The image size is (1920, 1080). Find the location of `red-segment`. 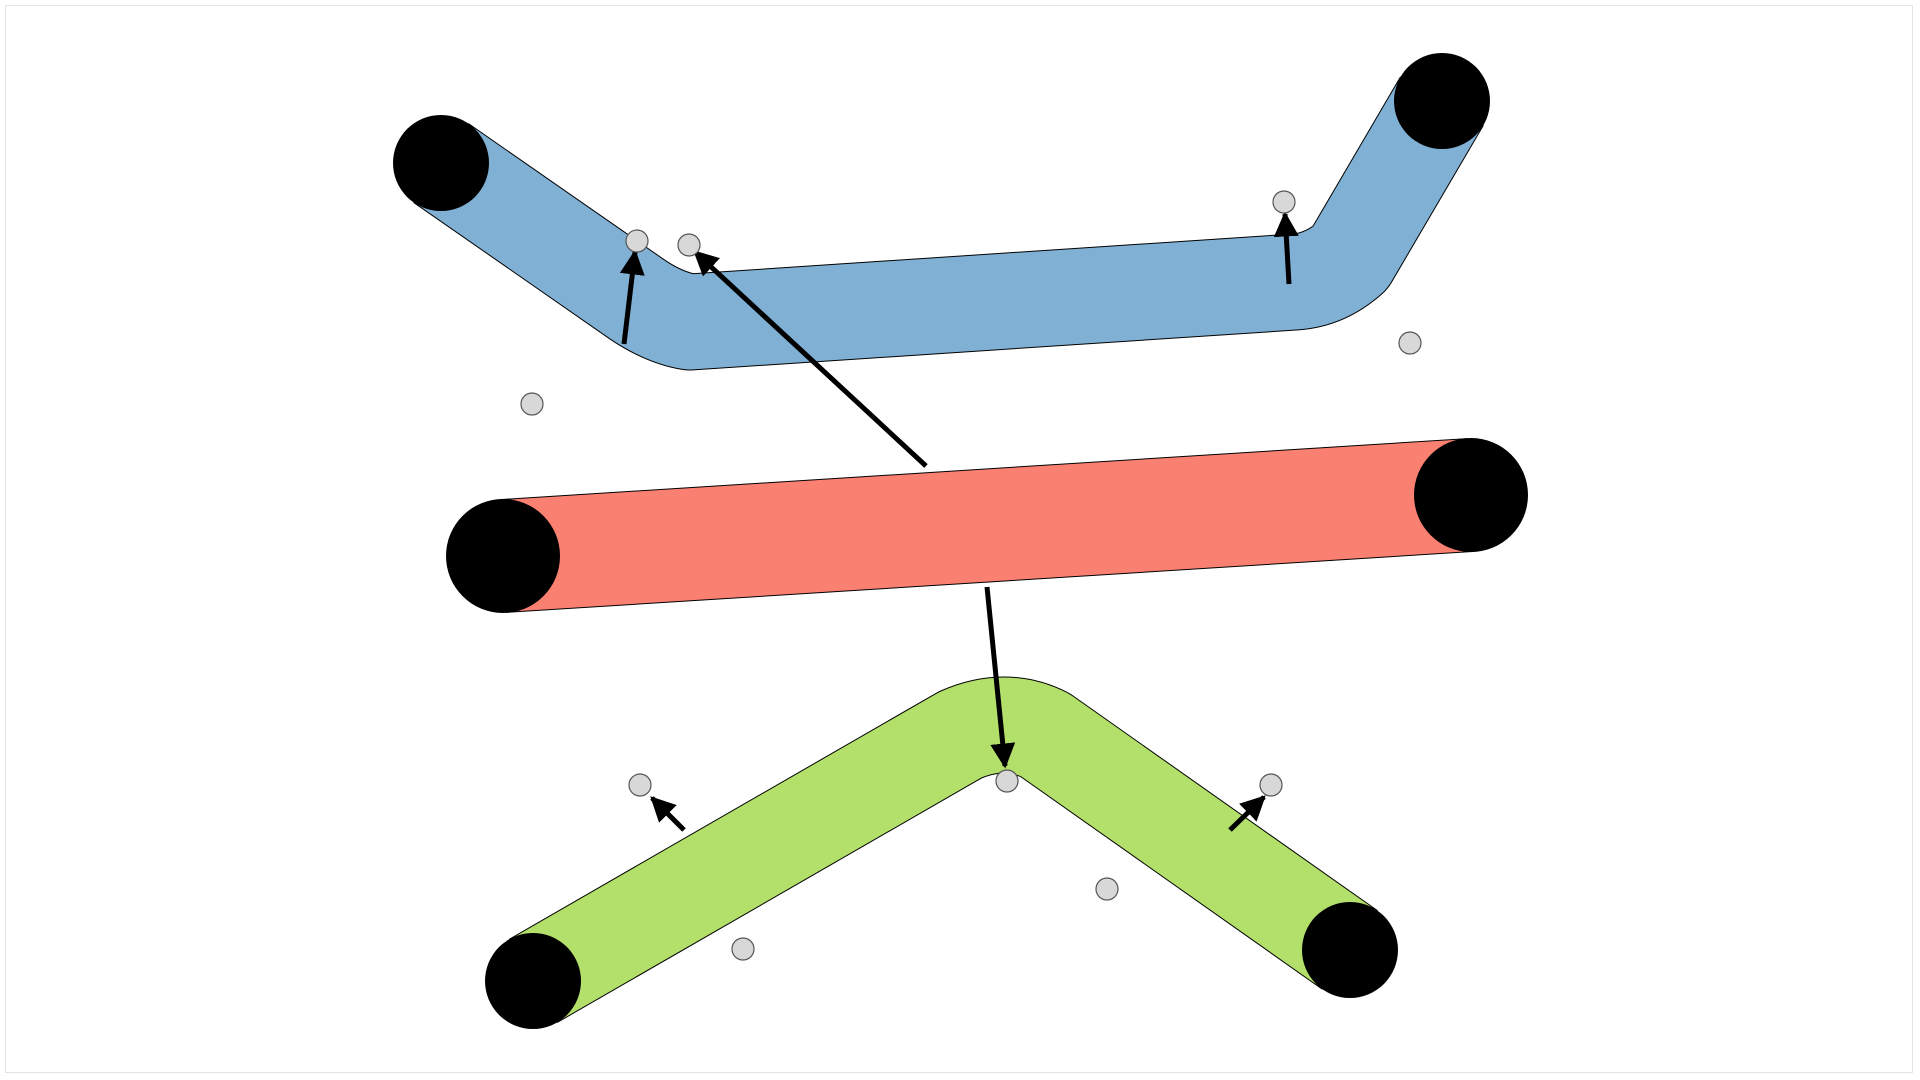

red-segment is located at coordinates (987, 525).